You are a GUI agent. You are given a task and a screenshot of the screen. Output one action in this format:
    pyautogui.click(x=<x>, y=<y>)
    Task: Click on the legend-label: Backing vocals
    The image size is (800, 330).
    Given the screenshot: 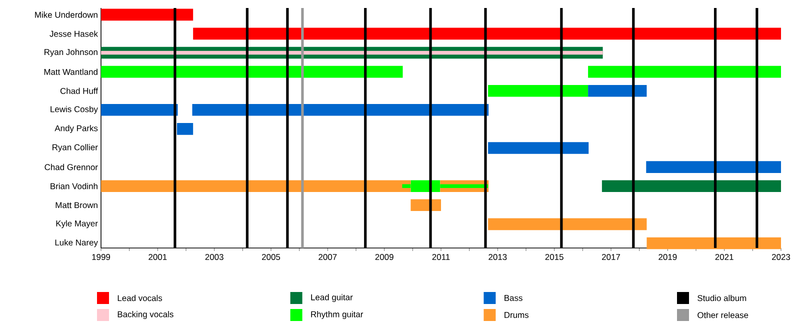 What is the action you would take?
    pyautogui.click(x=146, y=315)
    